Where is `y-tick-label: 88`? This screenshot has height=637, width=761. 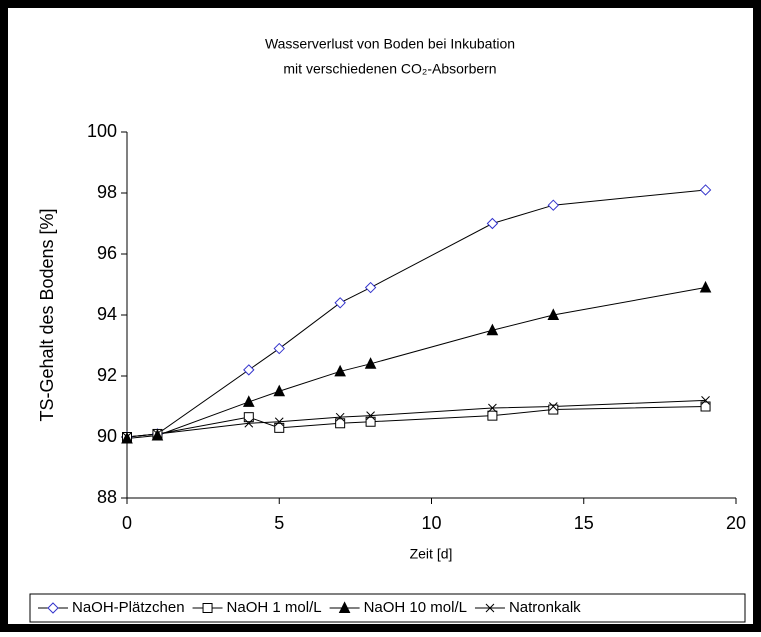 y-tick-label: 88 is located at coordinates (107, 497).